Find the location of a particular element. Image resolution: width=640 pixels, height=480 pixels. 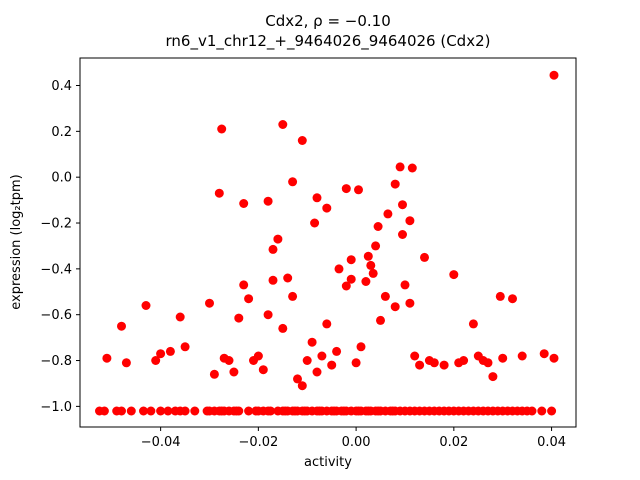

x-tick-label: −0.04 is located at coordinates (161, 442).